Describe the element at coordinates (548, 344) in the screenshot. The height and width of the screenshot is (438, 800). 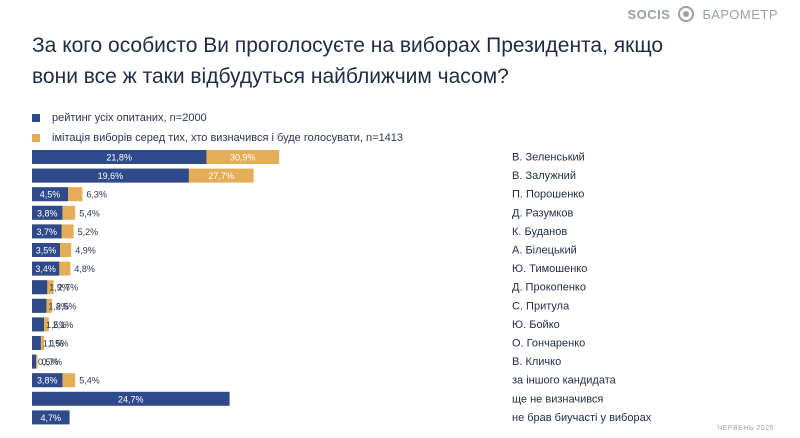
I see `category-label: О. Гончаренко` at that location.